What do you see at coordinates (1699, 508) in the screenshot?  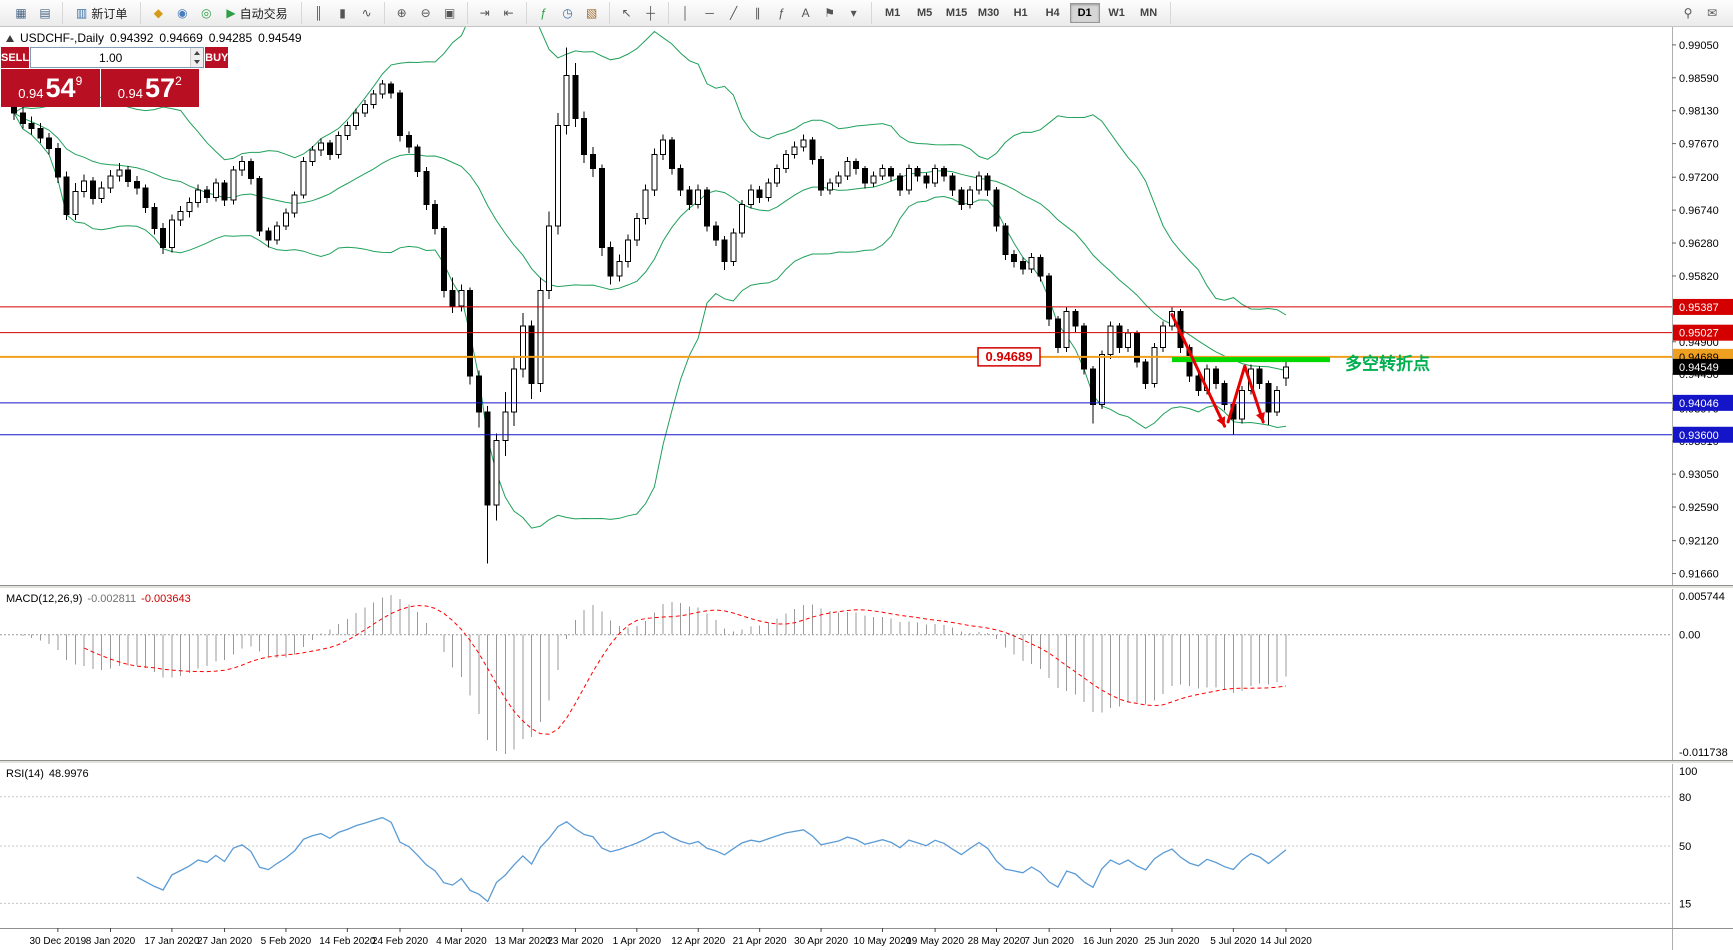 I see `svg-text: 0.92590` at bounding box center [1699, 508].